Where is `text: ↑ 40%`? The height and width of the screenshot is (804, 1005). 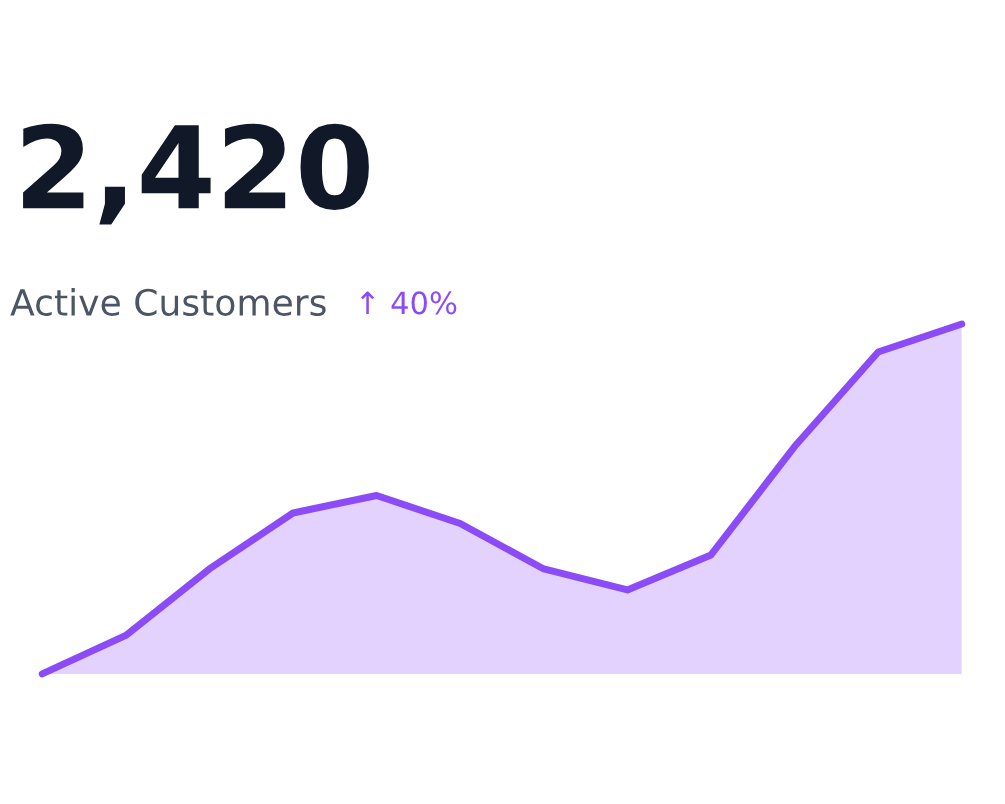 text: ↑ 40% is located at coordinates (409, 303).